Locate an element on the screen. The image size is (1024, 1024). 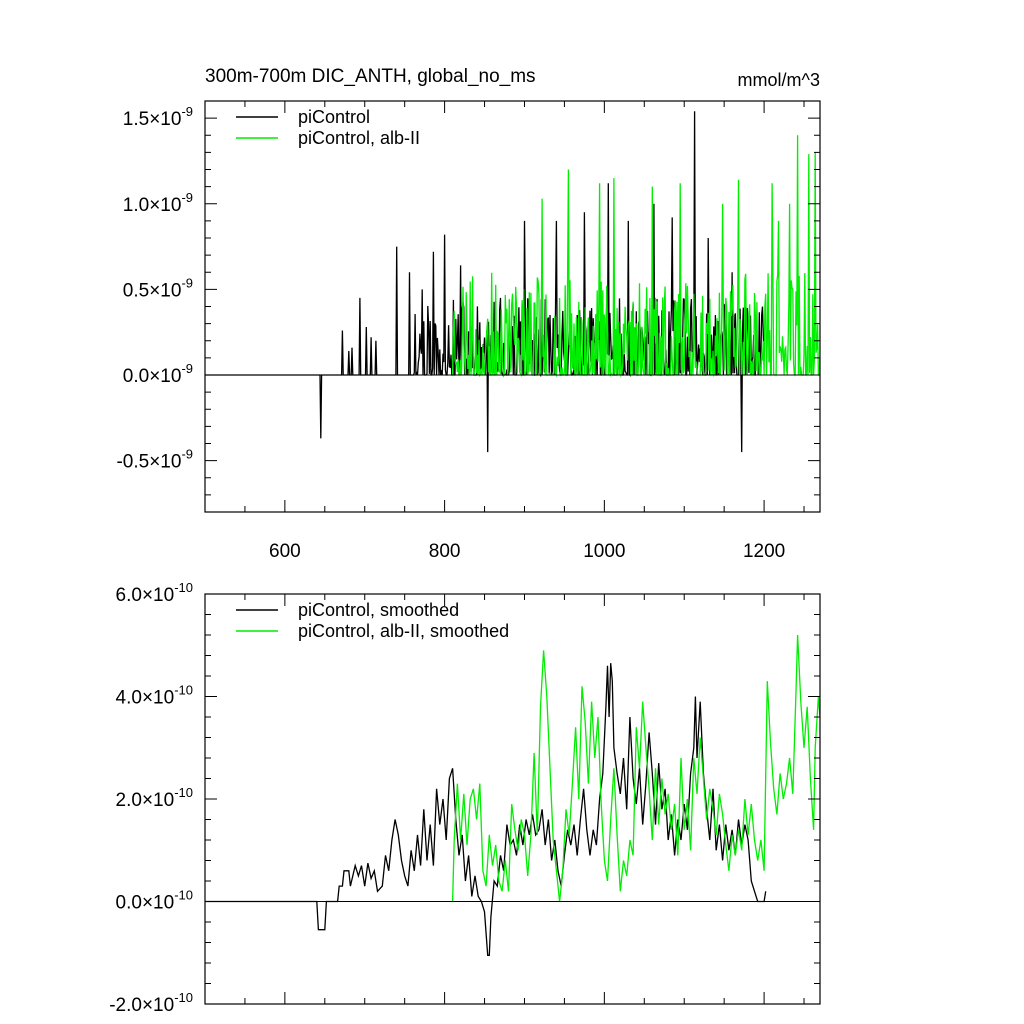
y-tick-label: 0.0×10⁻¹⁰ is located at coordinates (154, 901).